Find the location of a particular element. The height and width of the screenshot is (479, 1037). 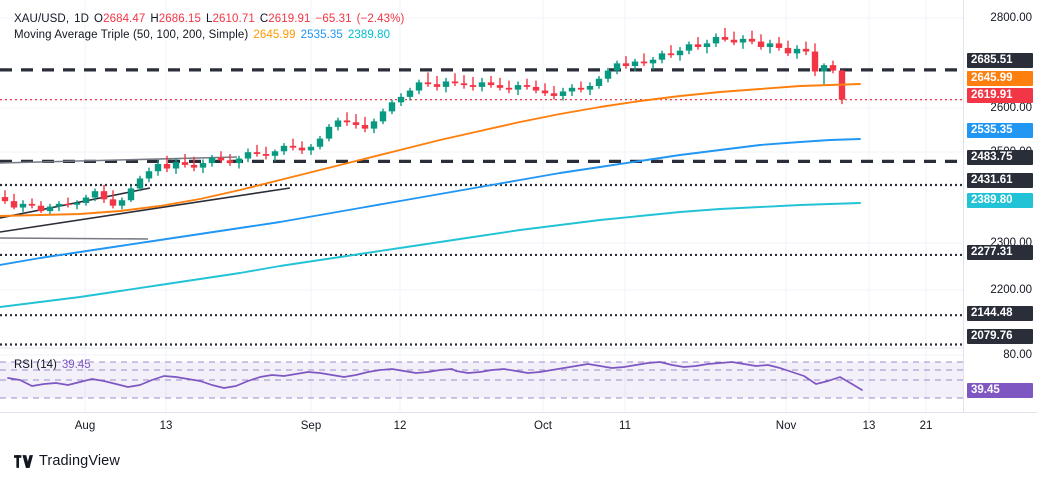

price-level-badge: 2277.31 is located at coordinates (1000, 252).